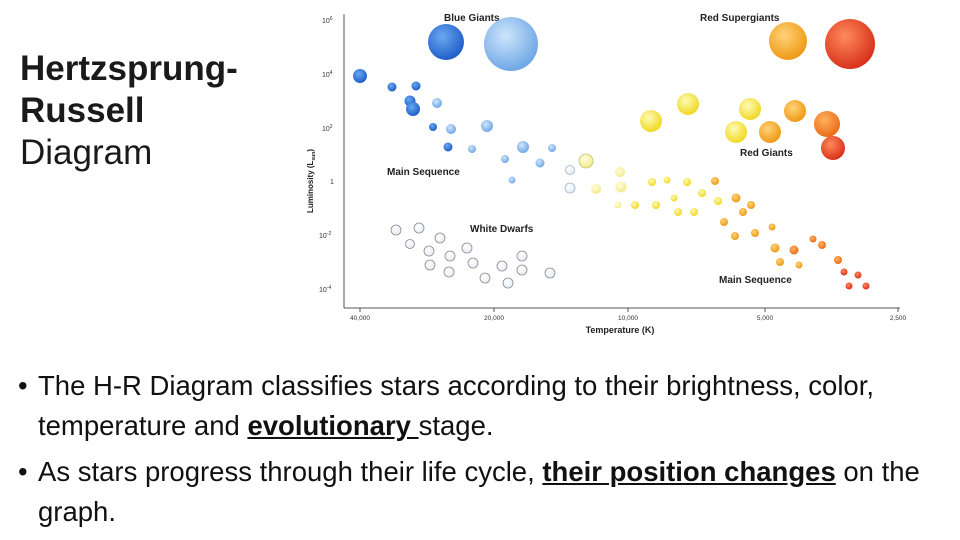 This screenshot has width=960, height=540. Describe the element at coordinates (327, 74) in the screenshot. I see `y-tick-1e4: 10⁴` at that location.